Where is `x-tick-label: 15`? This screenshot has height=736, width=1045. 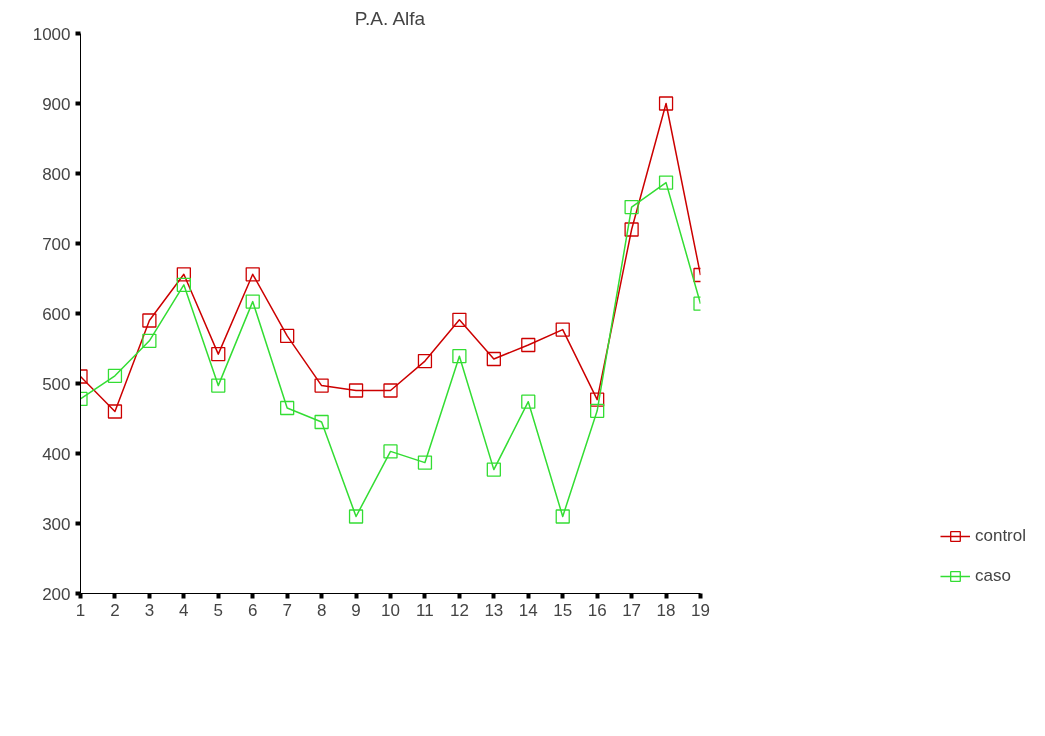
x-tick-label: 15 is located at coordinates (563, 610).